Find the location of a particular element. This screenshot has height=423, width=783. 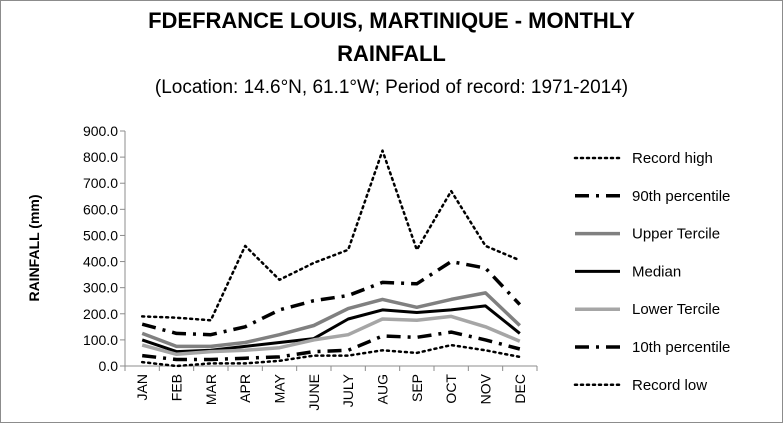

series-line-lower-tercile is located at coordinates (331, 335).